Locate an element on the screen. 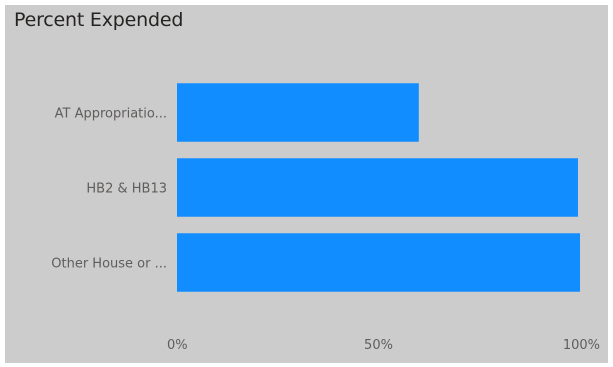 The image size is (613, 367). x-tick-label: 50% is located at coordinates (378, 345).